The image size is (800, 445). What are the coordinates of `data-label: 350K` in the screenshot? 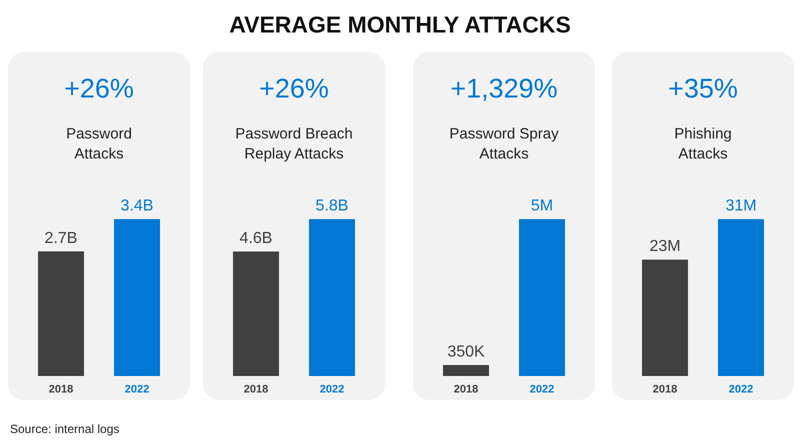 It's located at (466, 352).